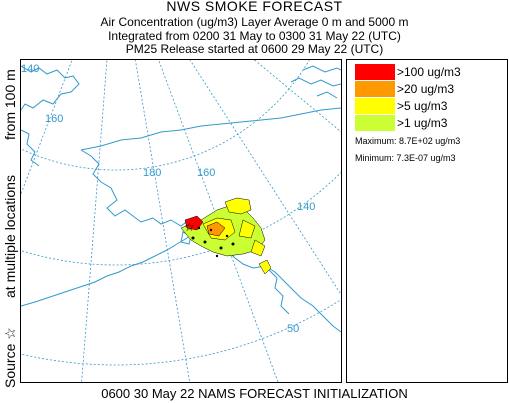  Describe the element at coordinates (426, 89) in the screenshot. I see `legend-label: >20 ug/m3` at that location.